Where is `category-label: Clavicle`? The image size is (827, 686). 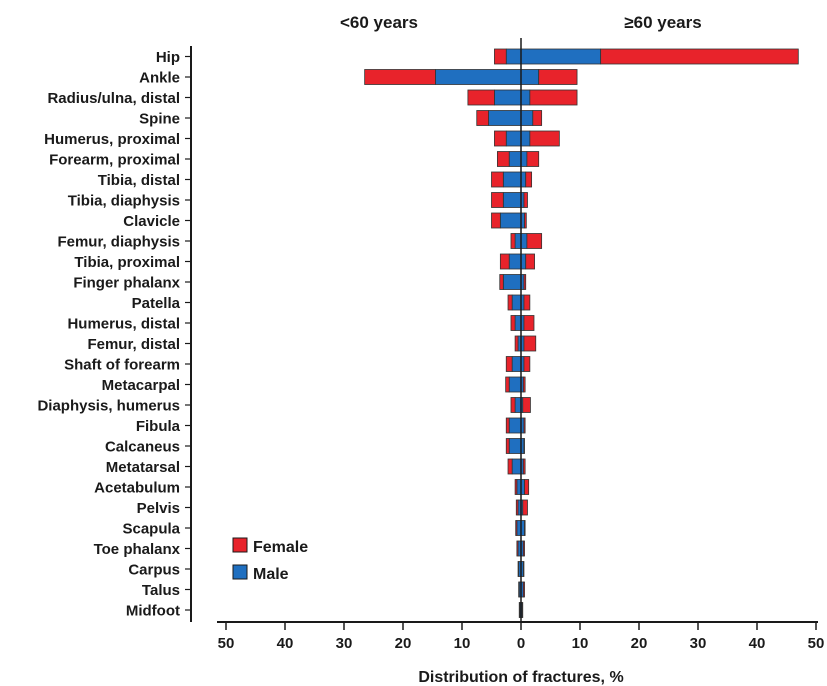 category-label: Clavicle is located at coordinates (151, 221).